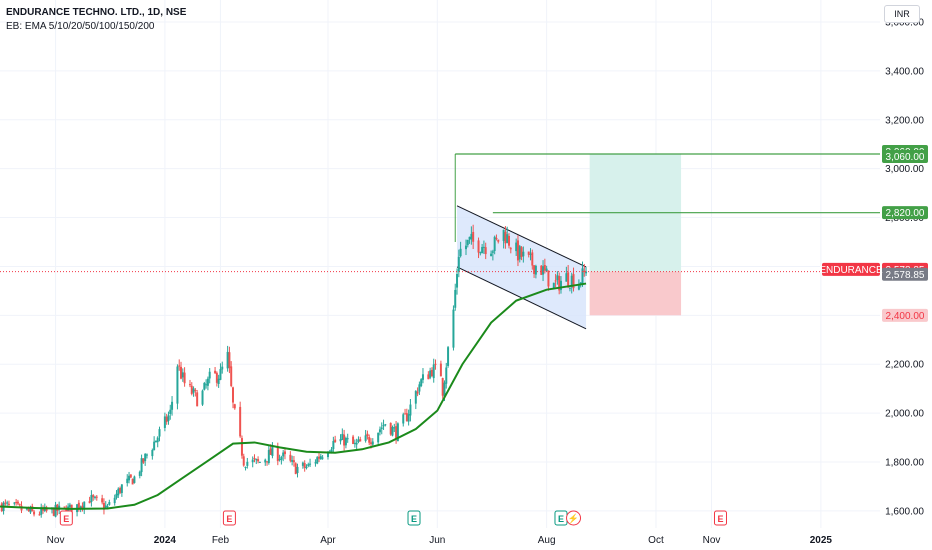 The height and width of the screenshot is (550, 932). I want to click on dividend-marker: ⚡, so click(574, 518).